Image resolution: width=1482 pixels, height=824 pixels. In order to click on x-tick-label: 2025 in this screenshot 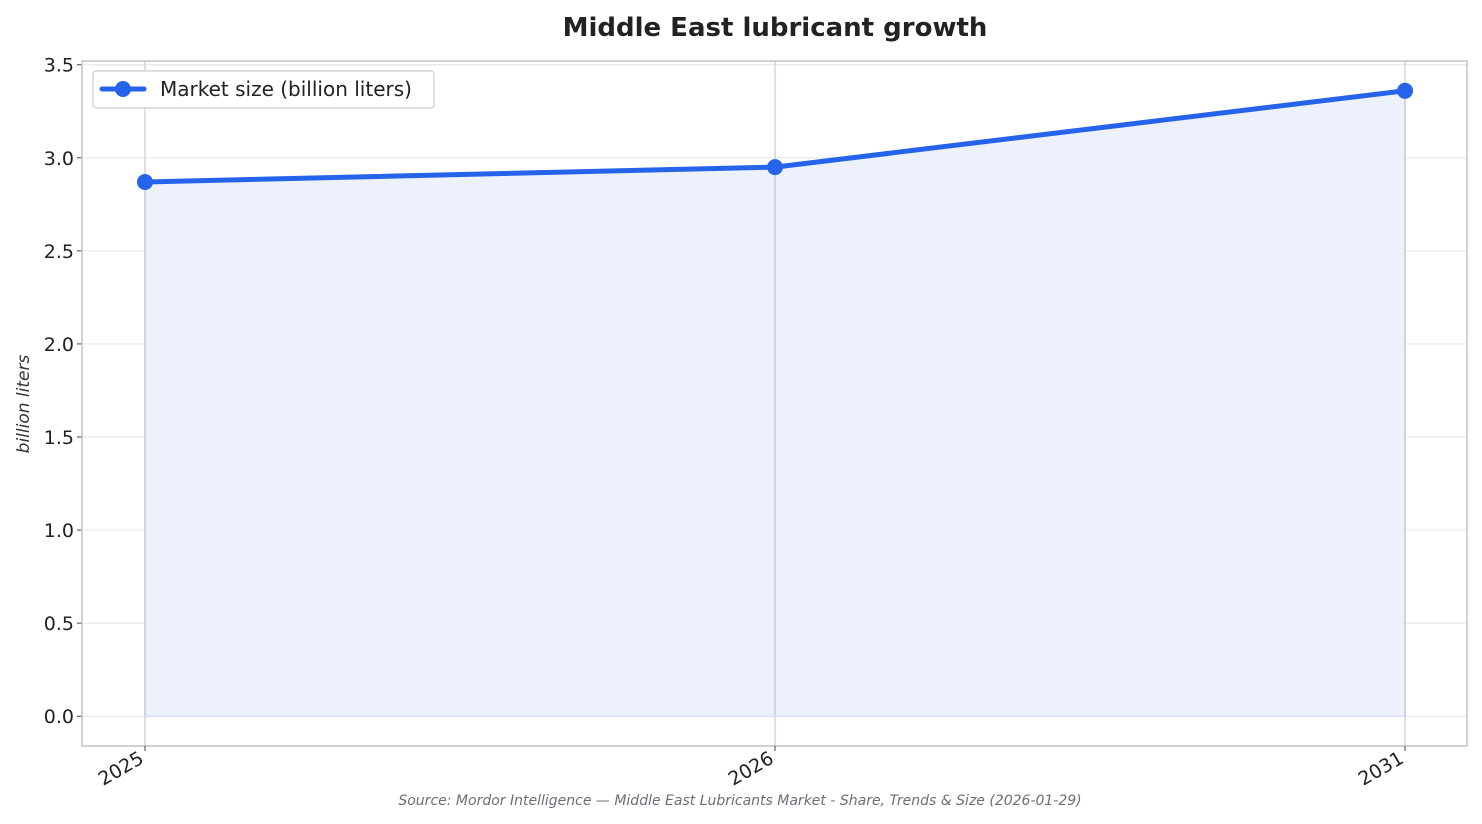, I will do `click(121, 768)`.